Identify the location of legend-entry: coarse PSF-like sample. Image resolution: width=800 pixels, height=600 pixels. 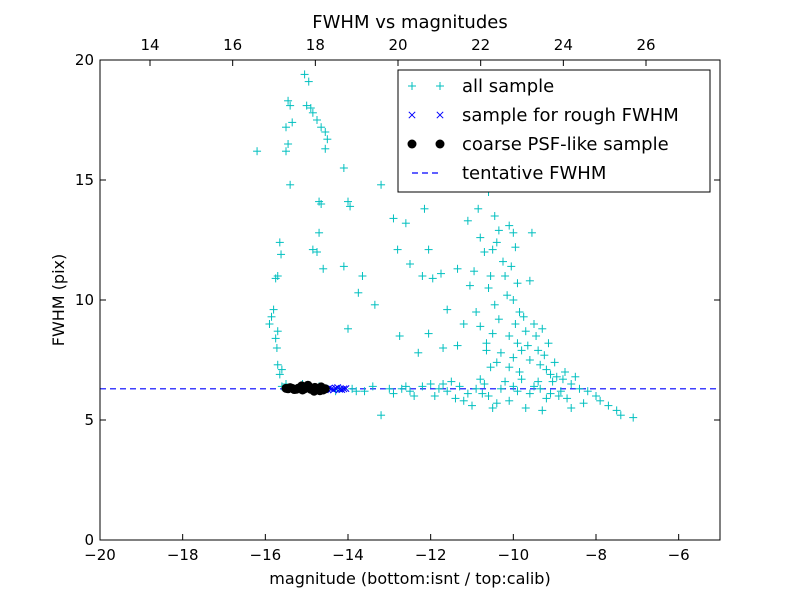
(538, 144).